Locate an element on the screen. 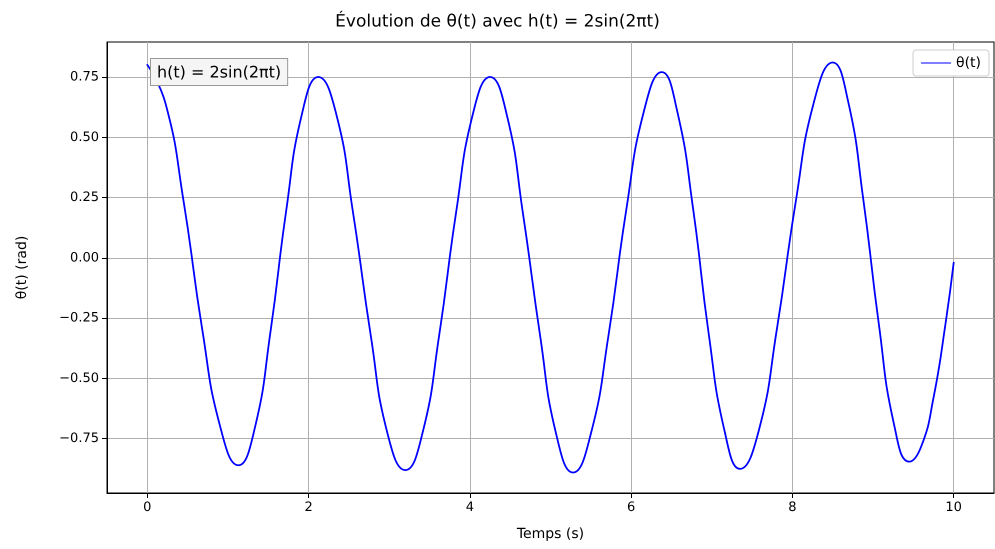 Image resolution: width=995 pixels, height=549 pixels. y-tick-label: 0.50 is located at coordinates (84, 137).